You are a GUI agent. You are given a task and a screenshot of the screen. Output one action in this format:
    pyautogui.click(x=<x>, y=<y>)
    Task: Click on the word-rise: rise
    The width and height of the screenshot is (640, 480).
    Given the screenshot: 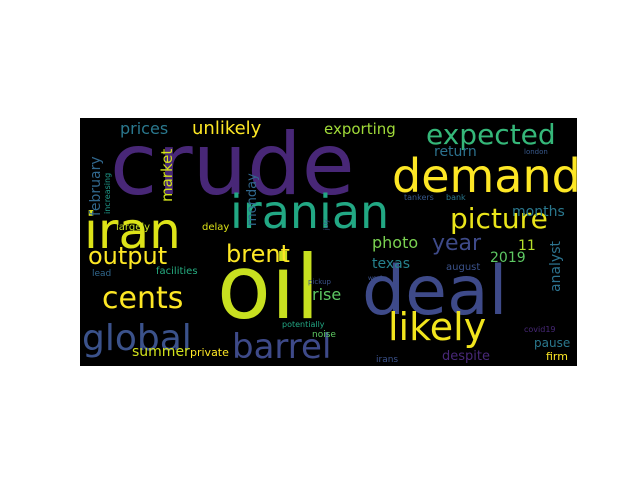 What is the action you would take?
    pyautogui.click(x=326, y=294)
    